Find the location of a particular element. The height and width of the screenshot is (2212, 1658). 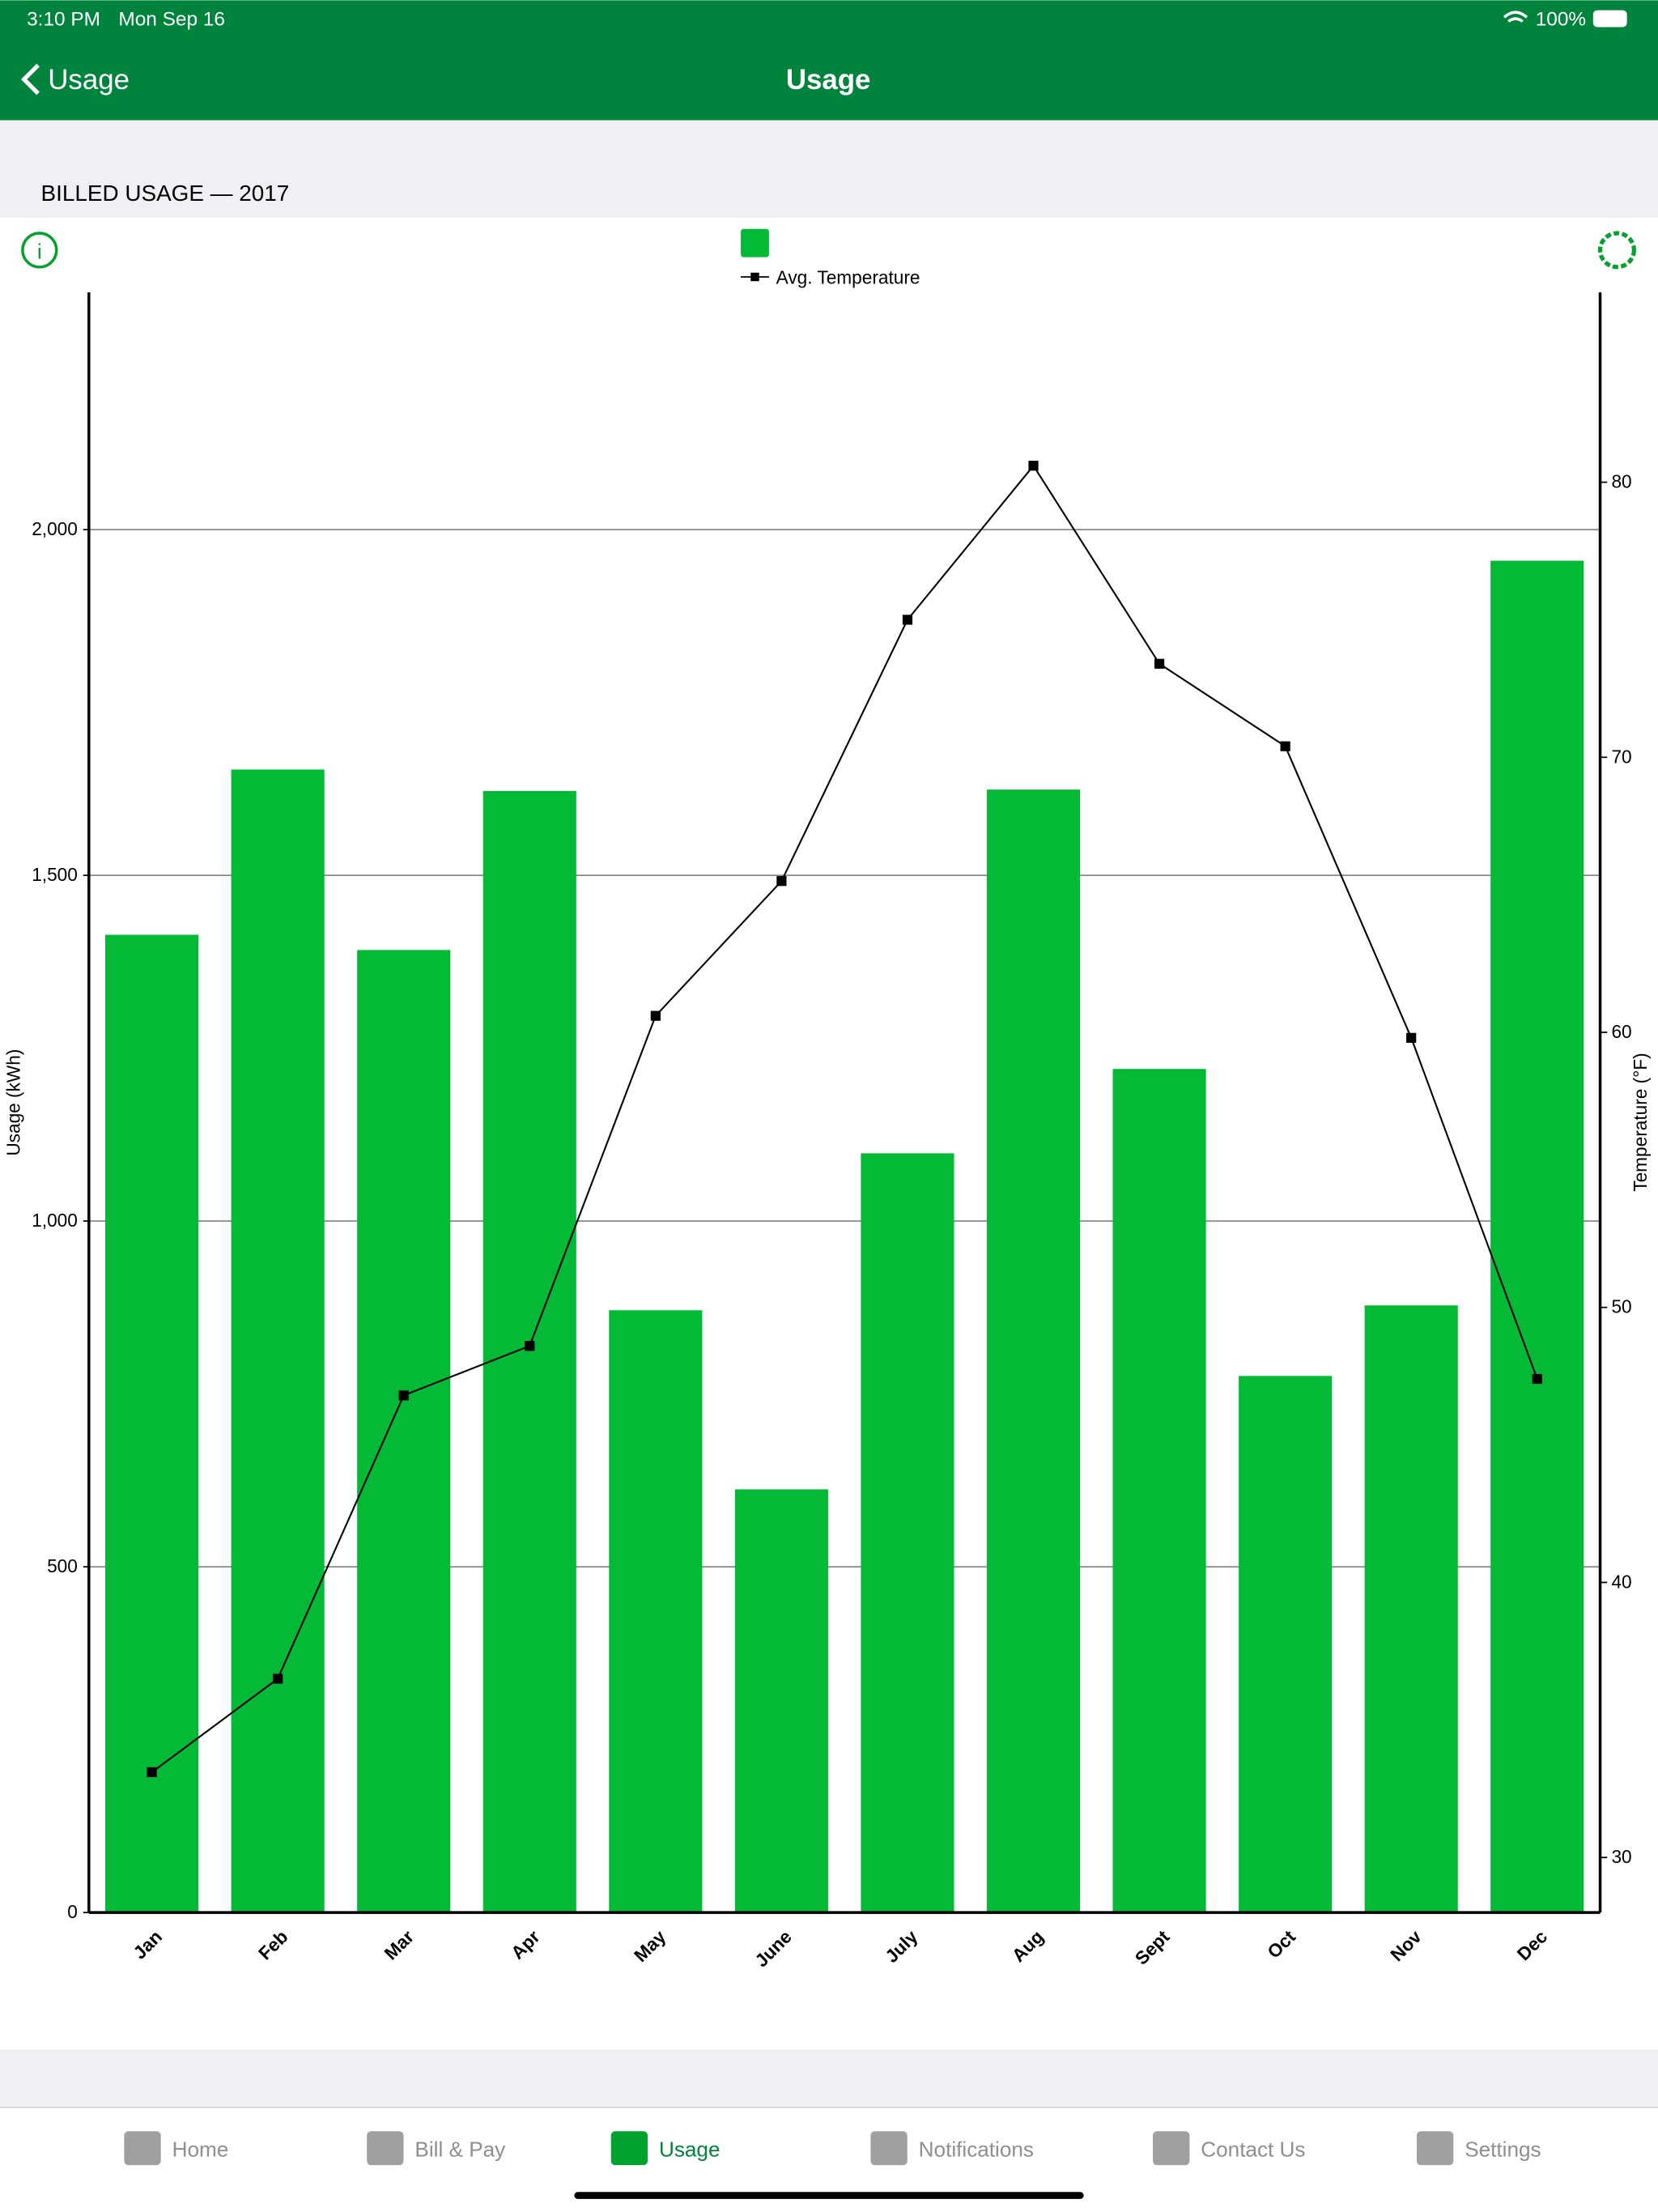

y-tick-label: 500 is located at coordinates (62, 1565).